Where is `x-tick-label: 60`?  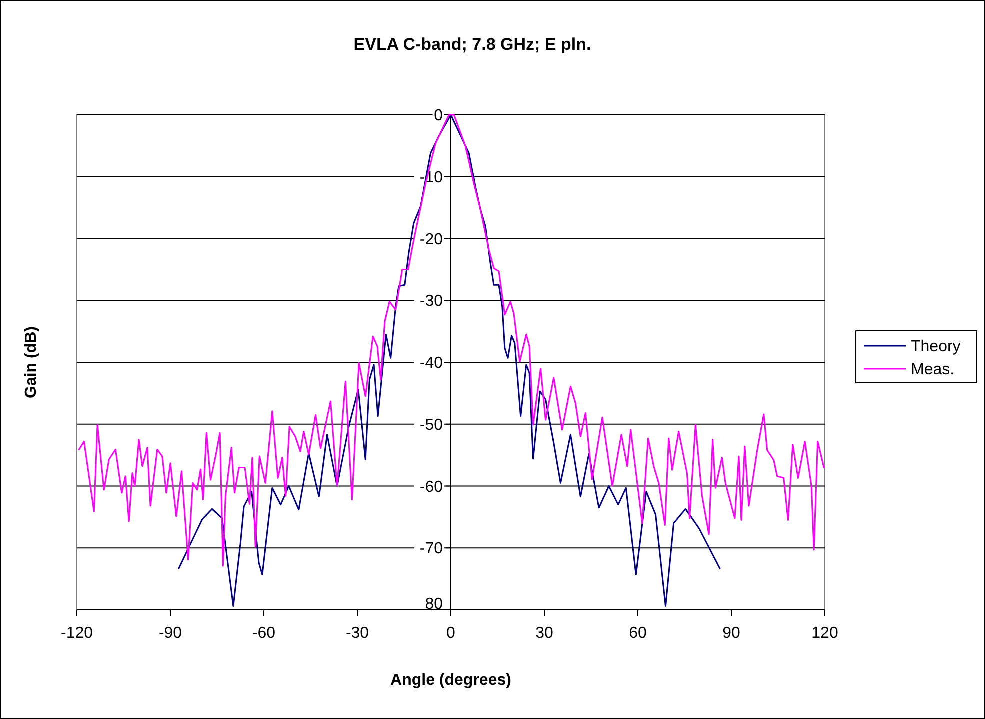
x-tick-label: 60 is located at coordinates (638, 633).